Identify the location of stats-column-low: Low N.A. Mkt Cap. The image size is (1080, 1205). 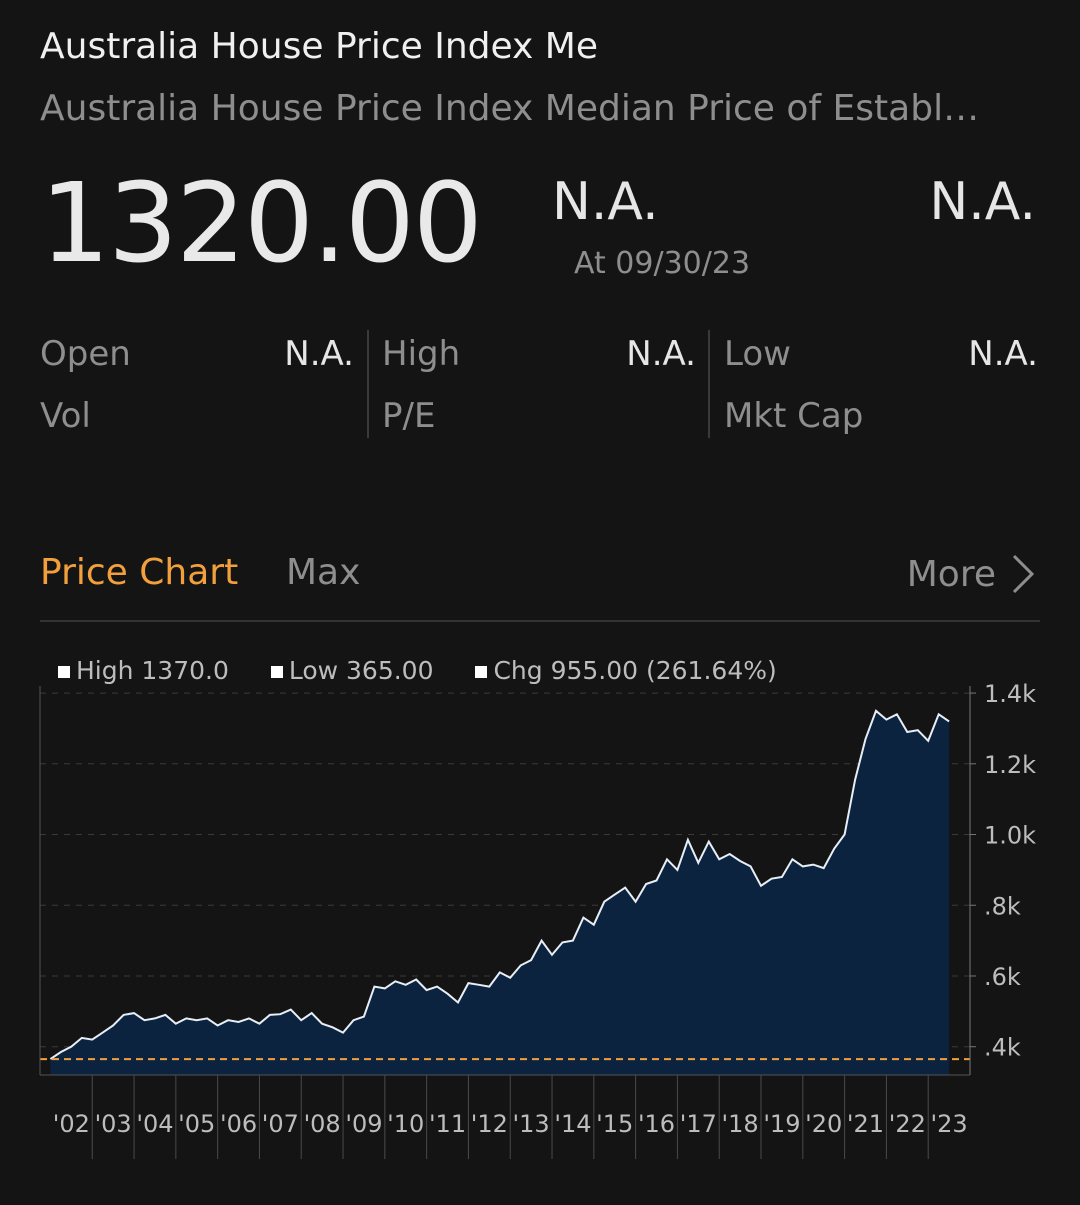
(881, 384).